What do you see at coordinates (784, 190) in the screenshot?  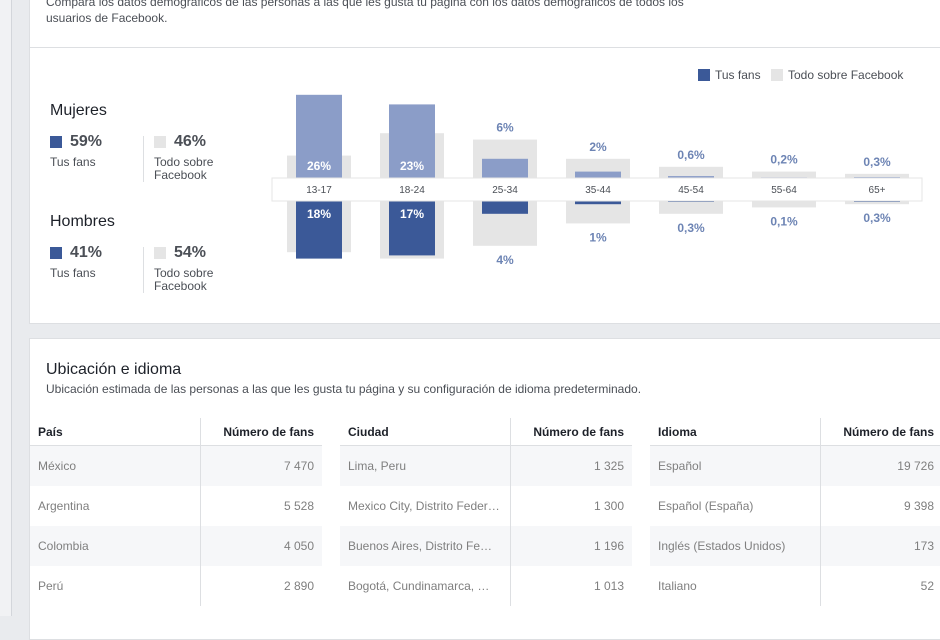 I see `x-tick-label: 55-64` at bounding box center [784, 190].